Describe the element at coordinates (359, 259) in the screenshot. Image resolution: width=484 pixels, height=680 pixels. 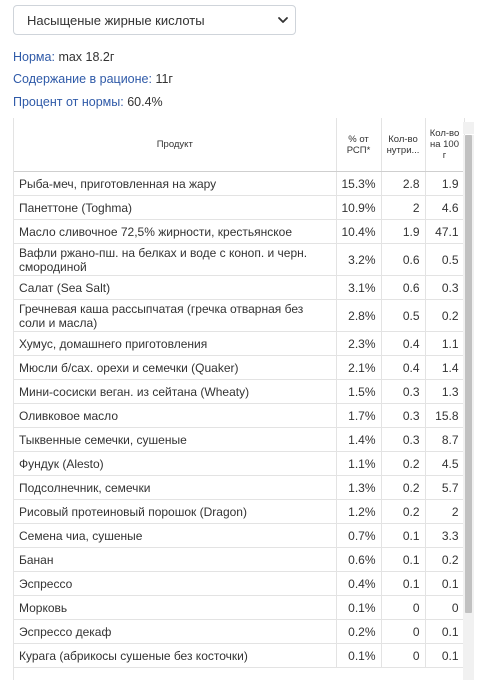
I see `percent-rsp-cell: 3.2%` at that location.